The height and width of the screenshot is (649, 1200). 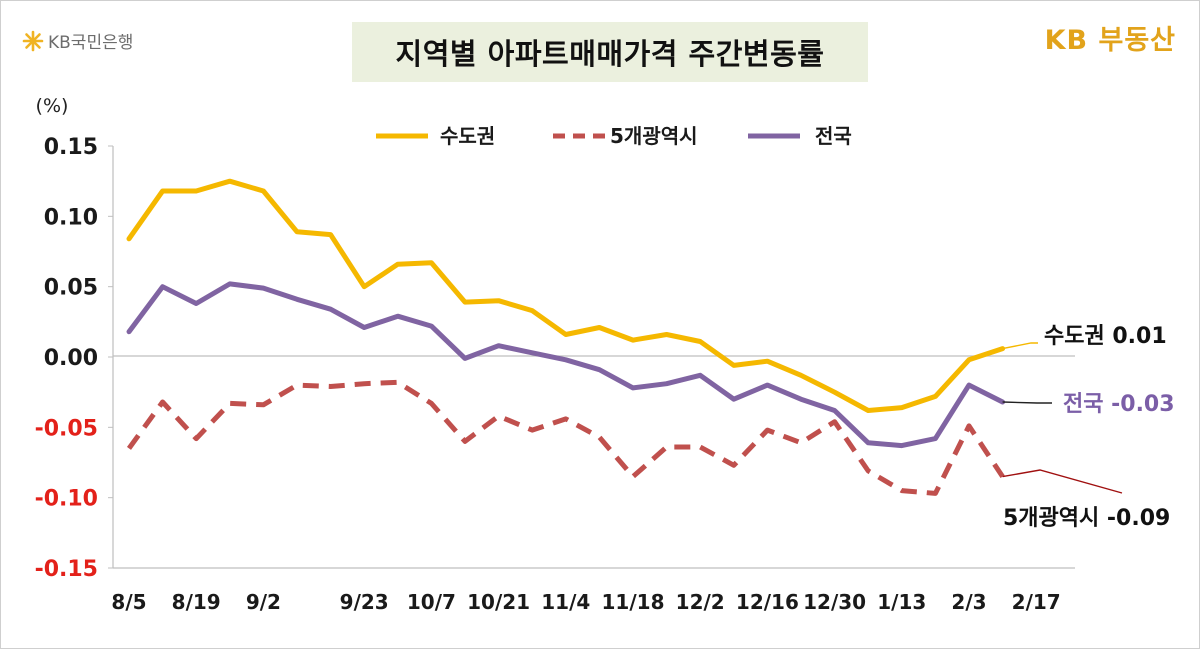 What do you see at coordinates (71, 147) in the screenshot?
I see `y-tick-label: 0.15` at bounding box center [71, 147].